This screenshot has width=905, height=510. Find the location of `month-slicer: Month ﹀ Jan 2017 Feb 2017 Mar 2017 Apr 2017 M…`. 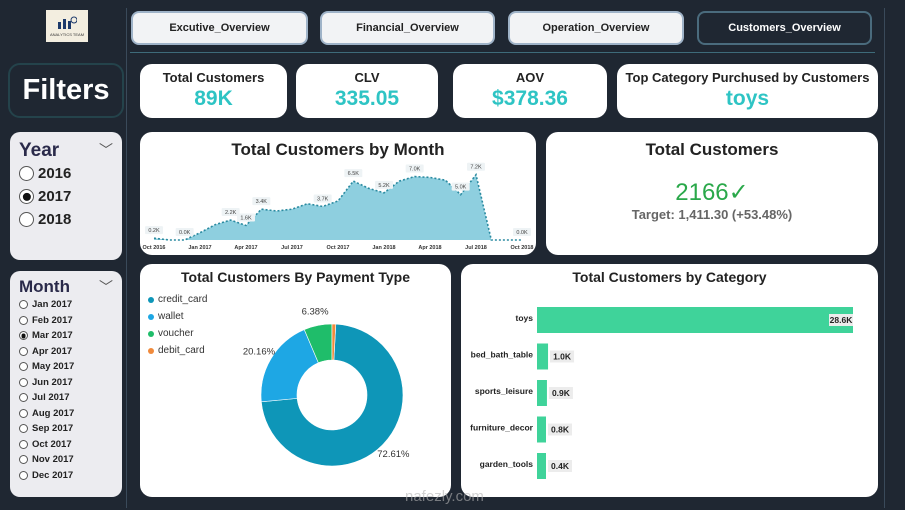

month-slicer: Month ﹀ Jan 2017 Feb 2017 Mar 2017 Apr 2017 M… is located at coordinates (66, 384).